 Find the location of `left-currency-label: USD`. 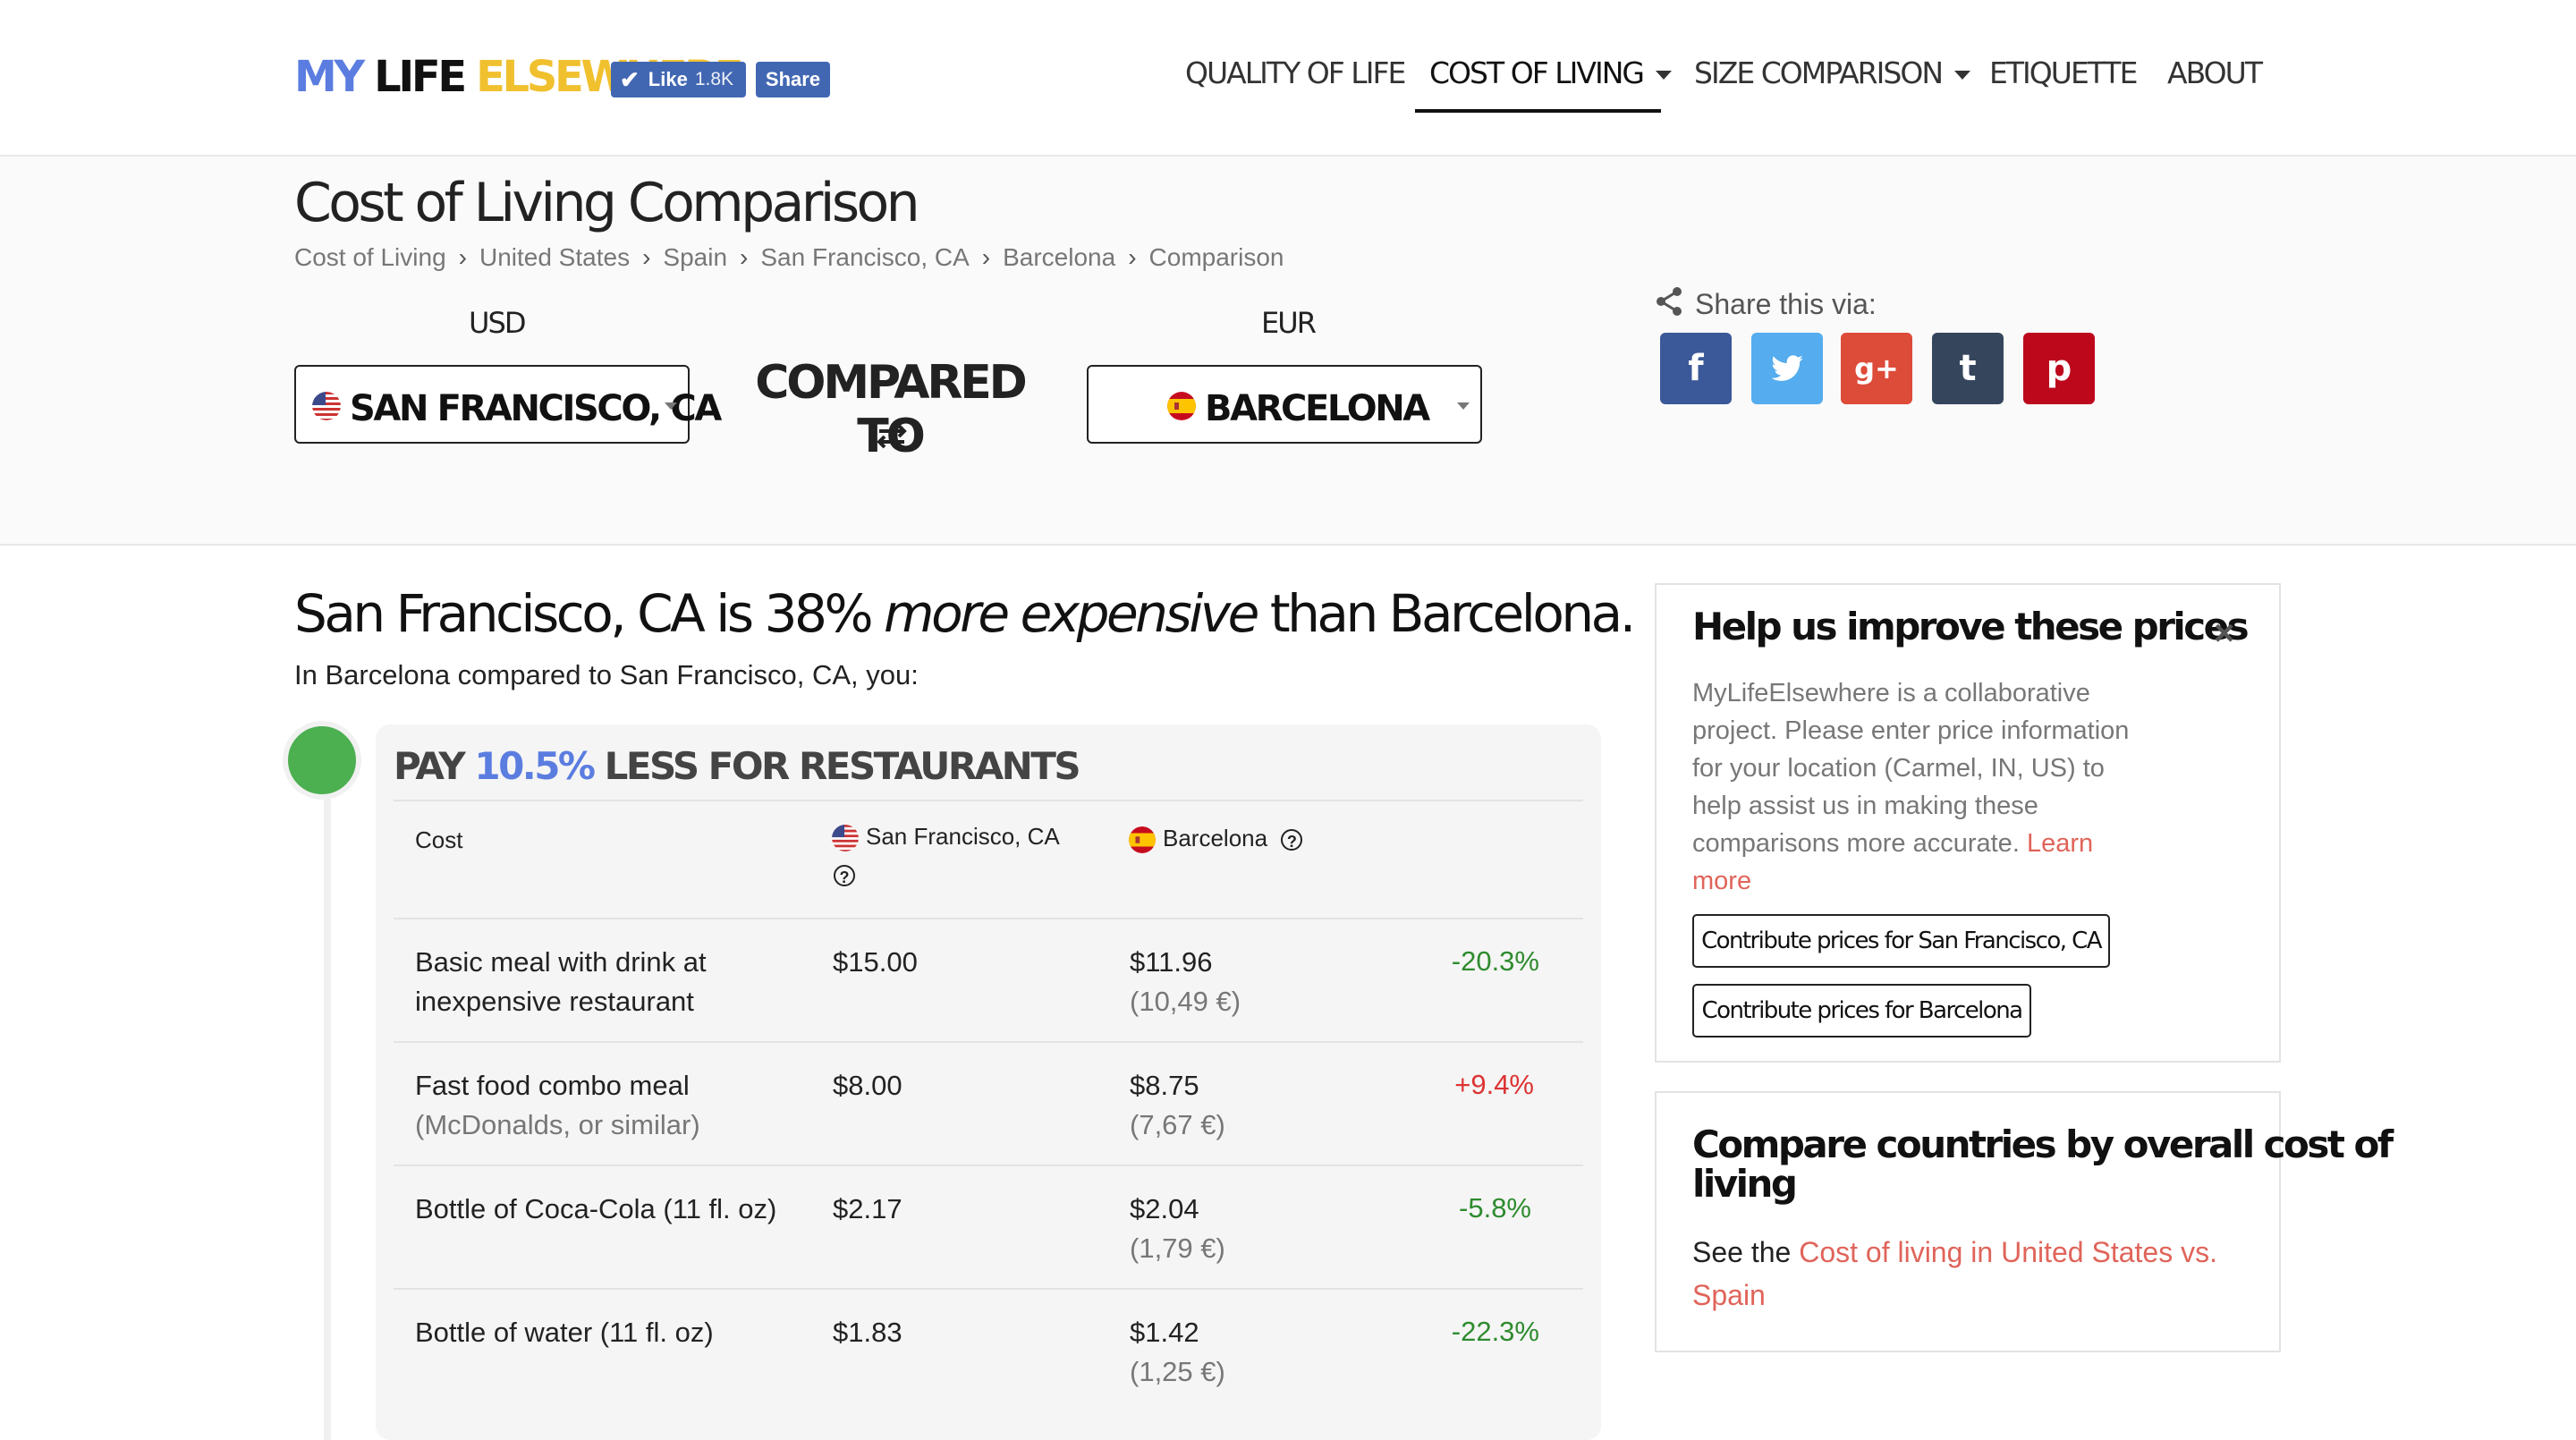

left-currency-label: USD is located at coordinates (498, 323).